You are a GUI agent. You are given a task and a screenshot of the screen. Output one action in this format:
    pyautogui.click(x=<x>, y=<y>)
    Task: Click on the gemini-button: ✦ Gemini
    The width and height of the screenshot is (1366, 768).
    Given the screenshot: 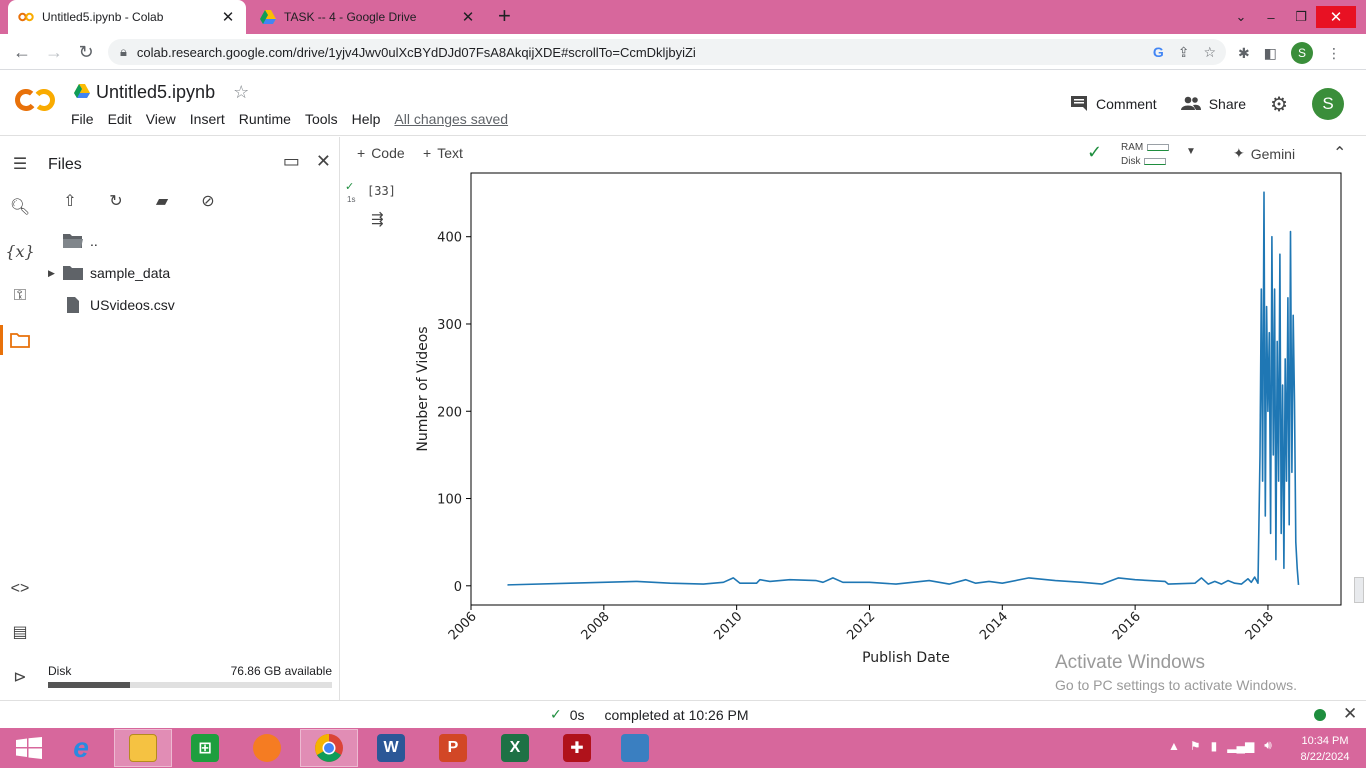 What is the action you would take?
    pyautogui.click(x=1264, y=153)
    